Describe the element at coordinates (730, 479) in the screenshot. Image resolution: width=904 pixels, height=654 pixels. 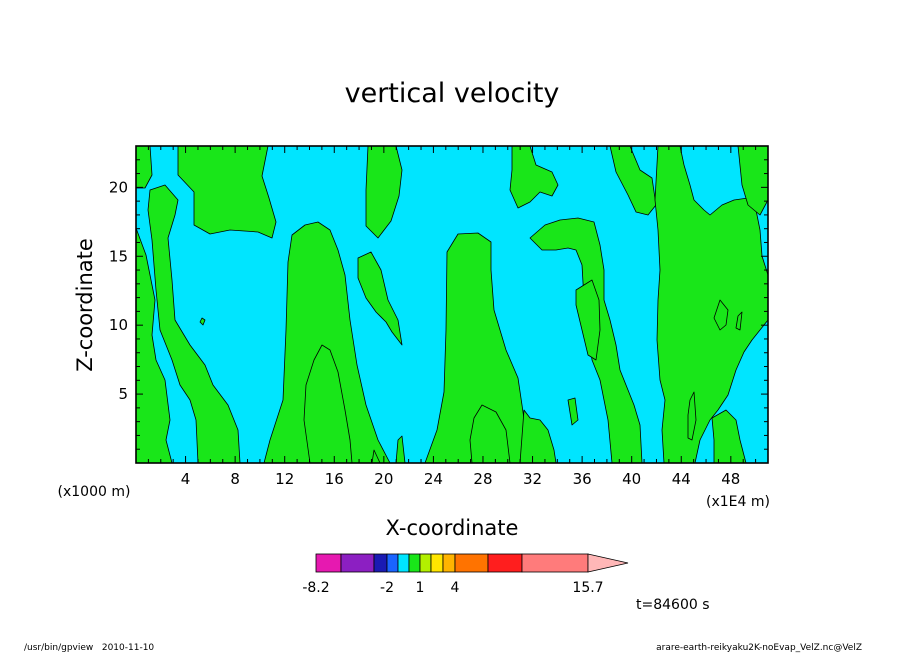
I see `x-tick-label: 48` at that location.